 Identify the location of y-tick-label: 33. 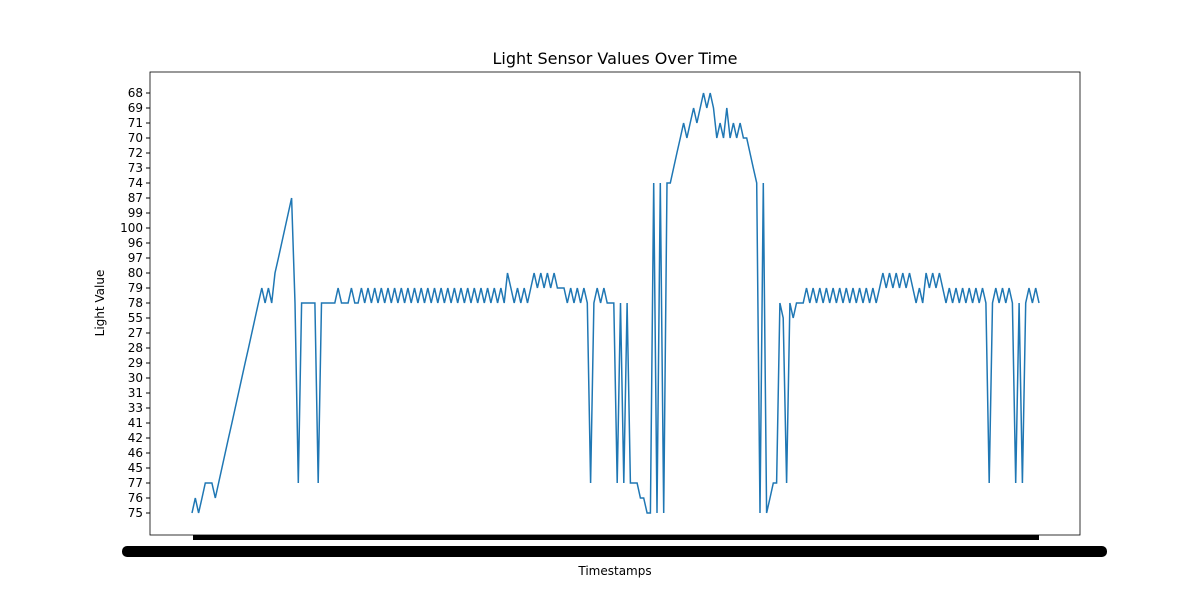
(135, 408).